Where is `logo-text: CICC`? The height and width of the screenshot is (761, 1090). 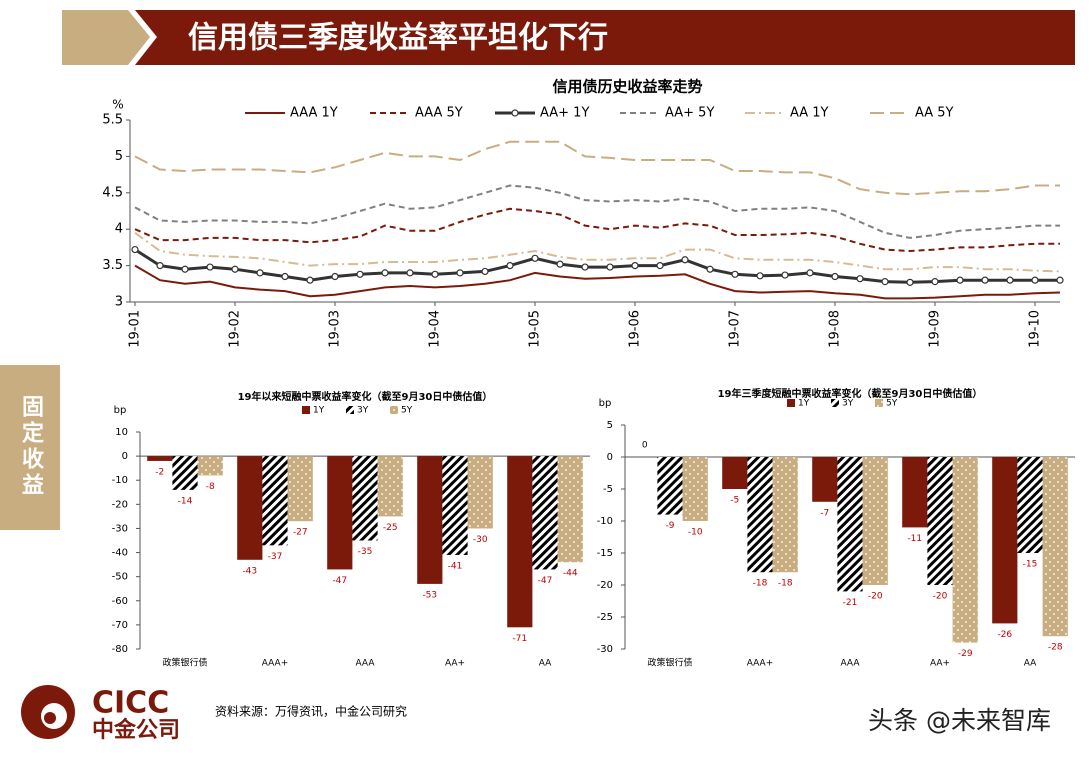
logo-text: CICC is located at coordinates (130, 703).